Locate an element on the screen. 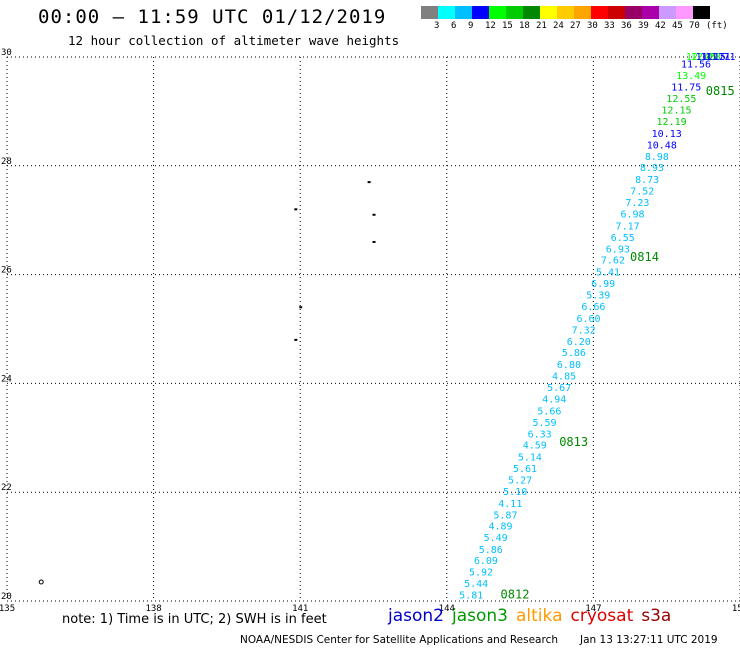 This screenshot has width=740, height=650. legend-label: 18 is located at coordinates (524, 26).